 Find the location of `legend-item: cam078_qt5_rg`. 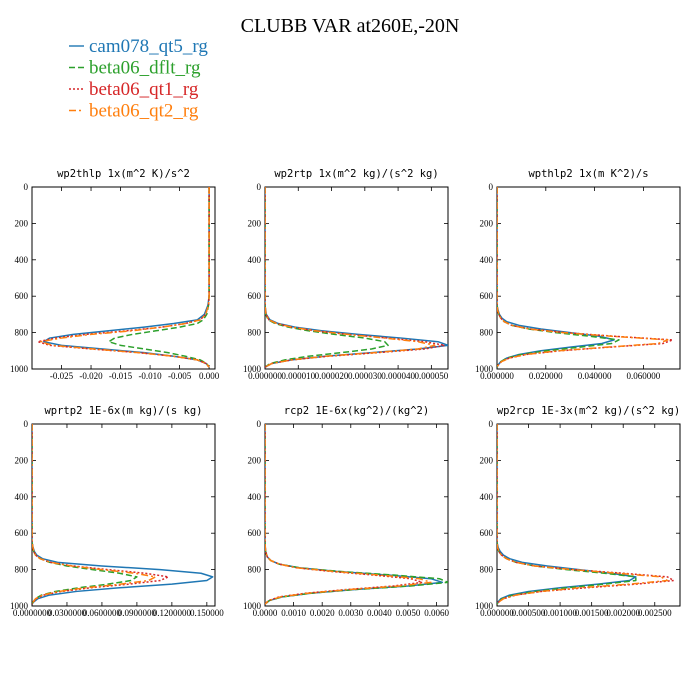

legend-item: cam078_qt5_rg is located at coordinates (138, 46).